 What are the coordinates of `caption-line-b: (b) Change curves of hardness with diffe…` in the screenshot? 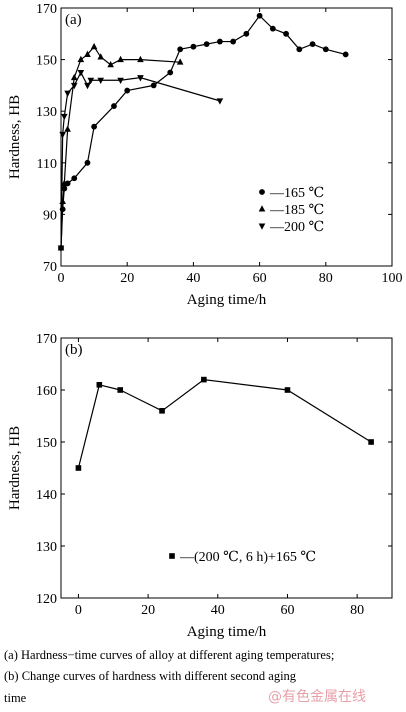 It's located at (150, 676).